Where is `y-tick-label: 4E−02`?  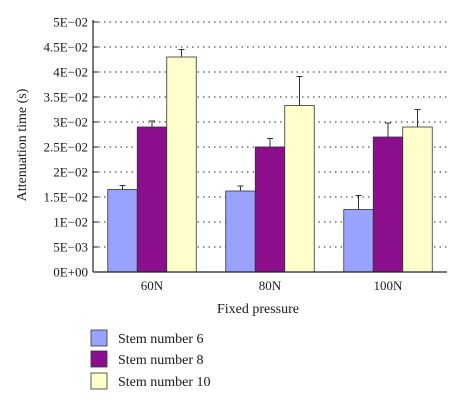 y-tick-label: 4E−02 is located at coordinates (70, 72).